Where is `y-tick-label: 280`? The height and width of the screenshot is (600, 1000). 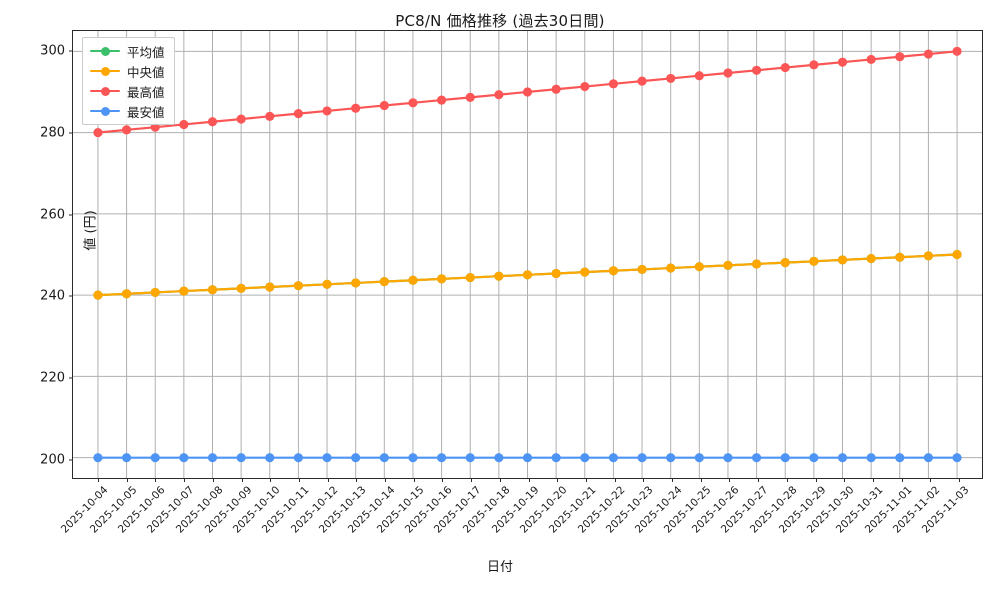
y-tick-label: 280 is located at coordinates (52, 133).